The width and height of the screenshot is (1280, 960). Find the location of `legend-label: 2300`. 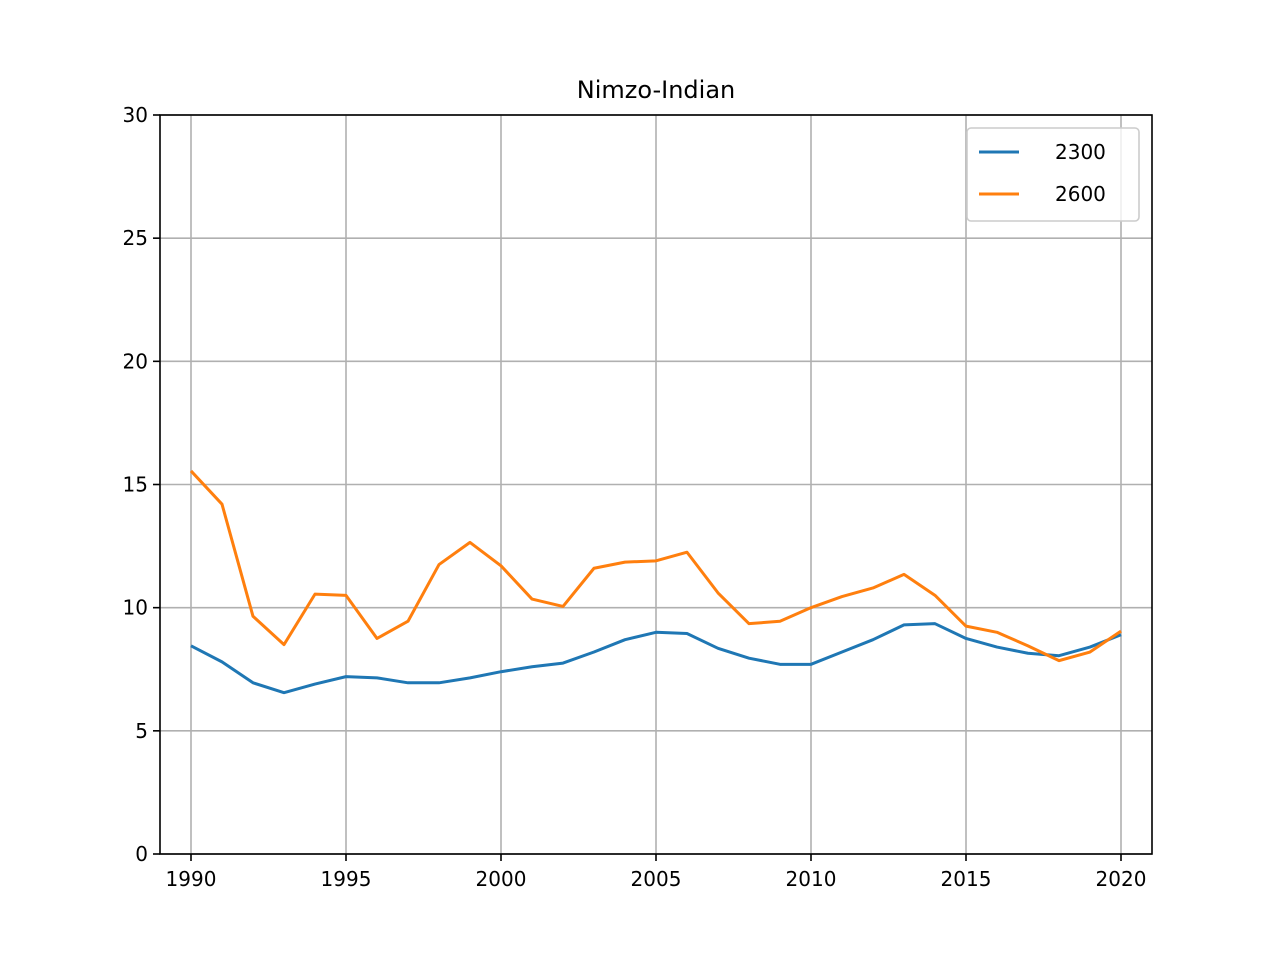

legend-label: 2300 is located at coordinates (1080, 152).